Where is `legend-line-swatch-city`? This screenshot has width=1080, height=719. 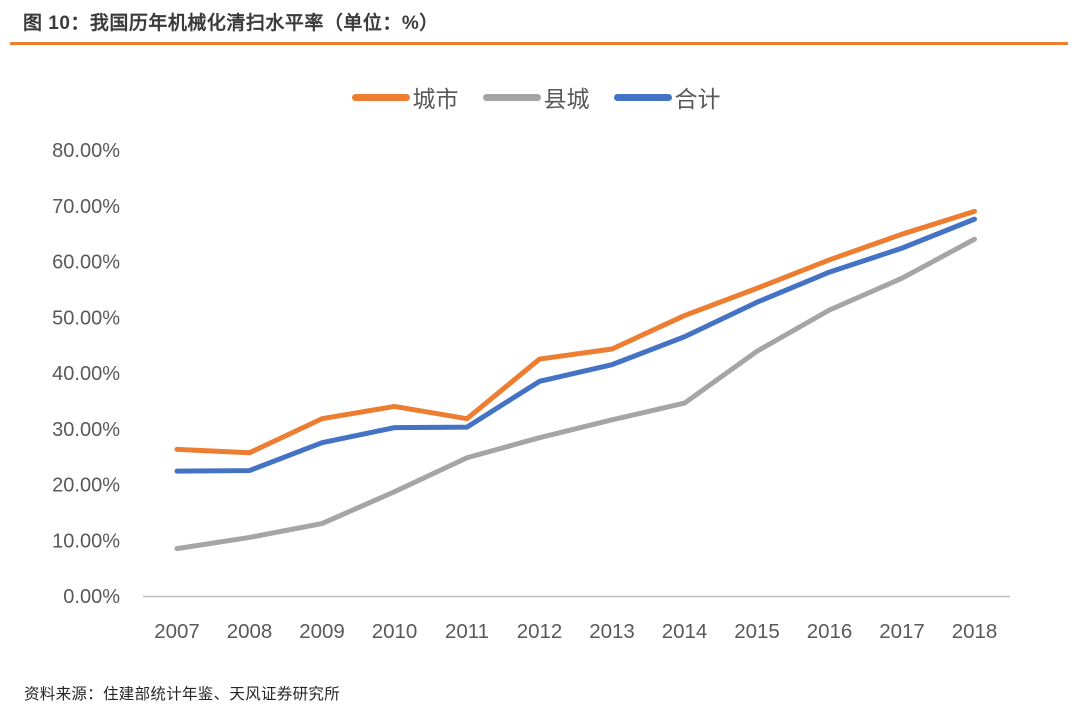
legend-line-swatch-city is located at coordinates (380, 97).